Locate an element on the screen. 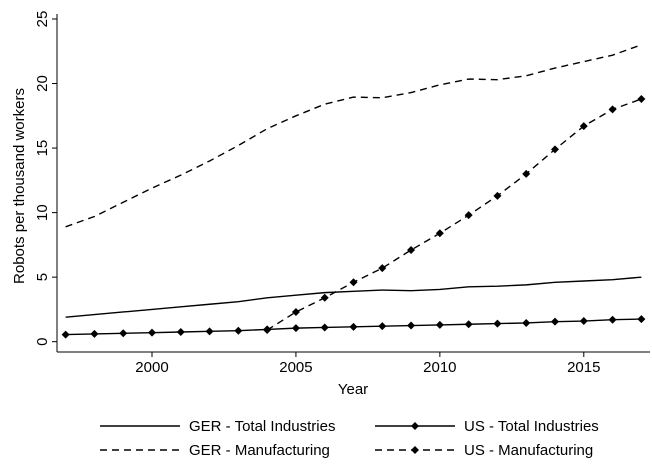  y-tick-label: 25 is located at coordinates (42, 19).